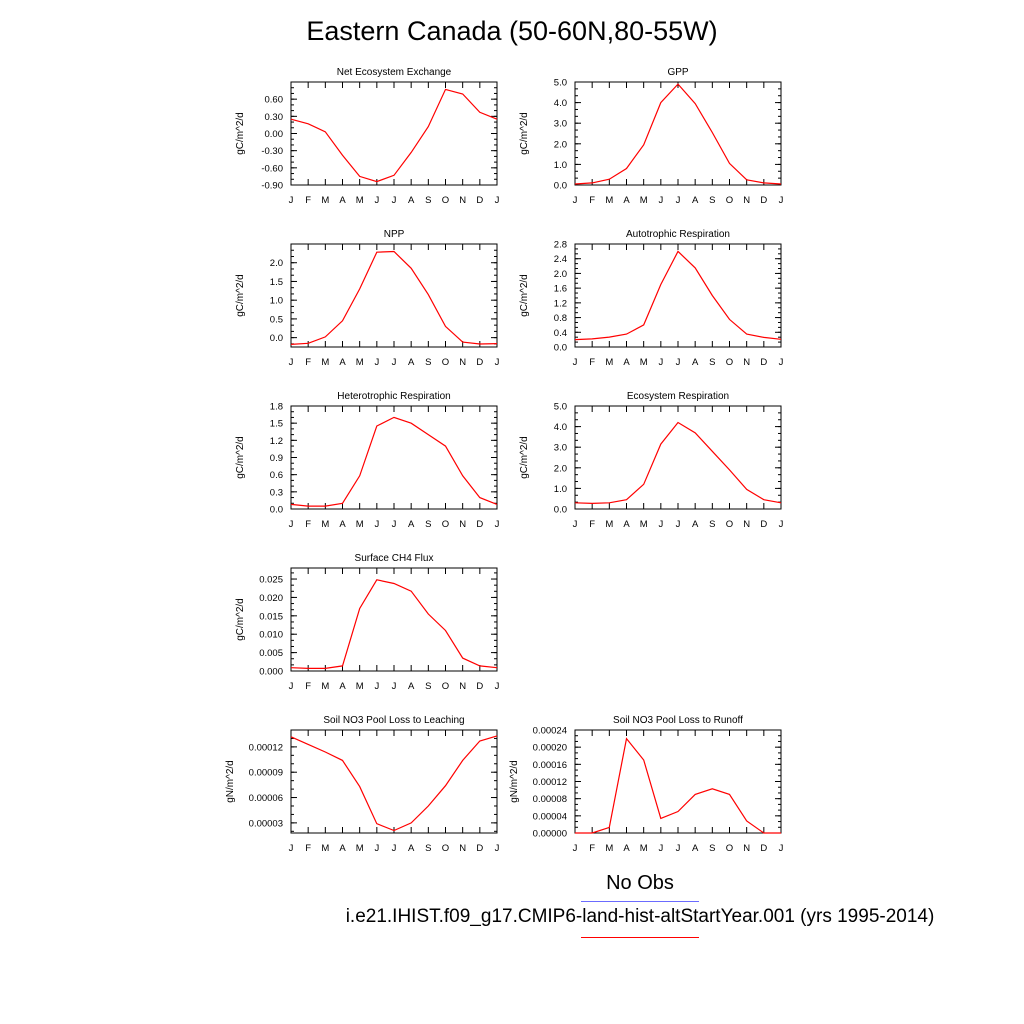 The width and height of the screenshot is (1024, 1024). Describe the element at coordinates (271, 635) in the screenshot. I see `y-tick-label: 0.010` at that location.